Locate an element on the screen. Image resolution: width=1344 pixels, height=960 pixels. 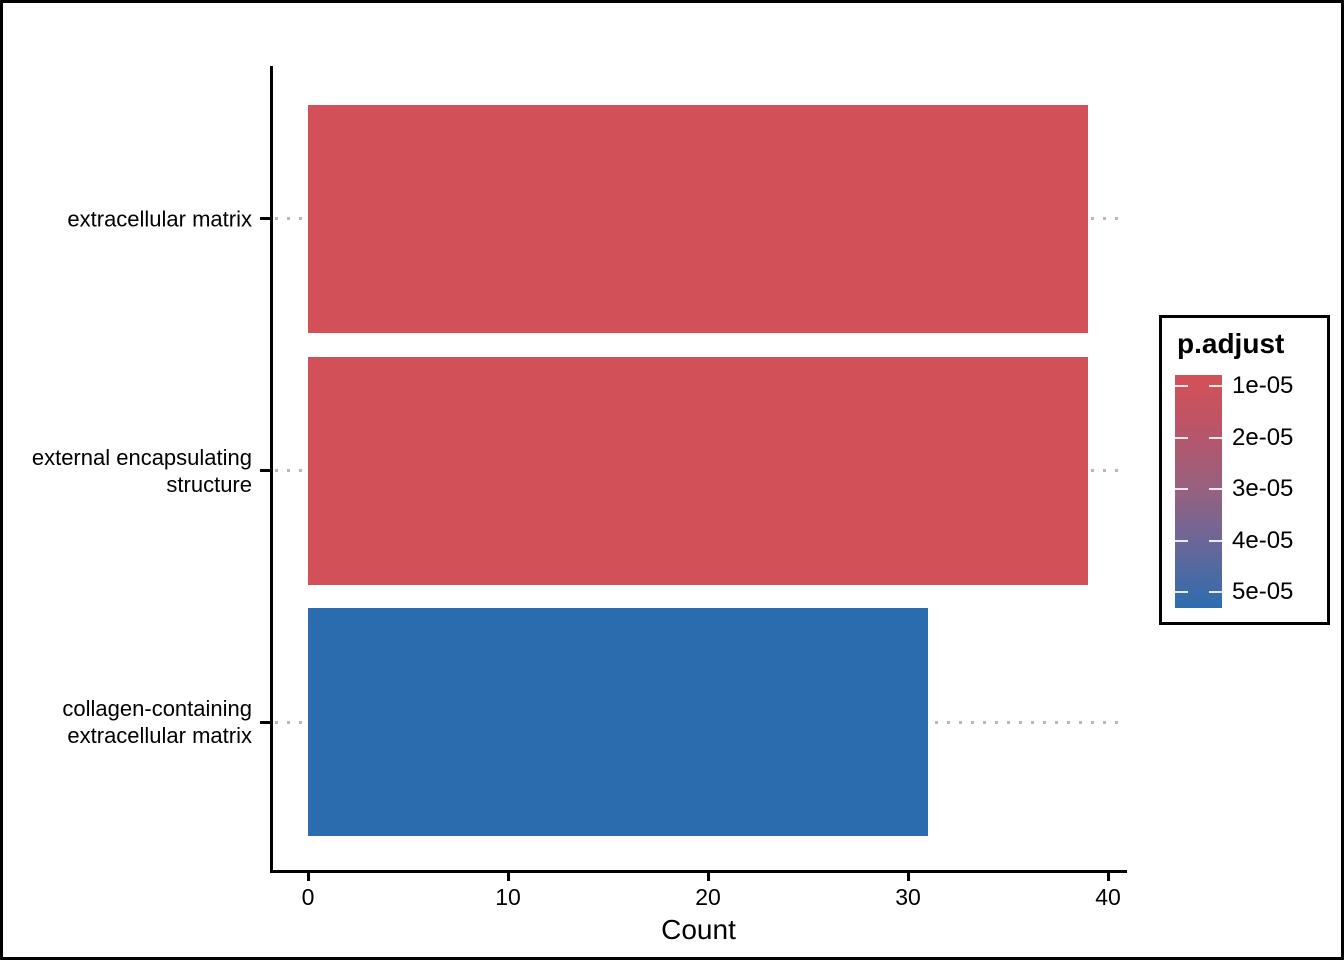
x-tick-label-30: 30 is located at coordinates (908, 897).